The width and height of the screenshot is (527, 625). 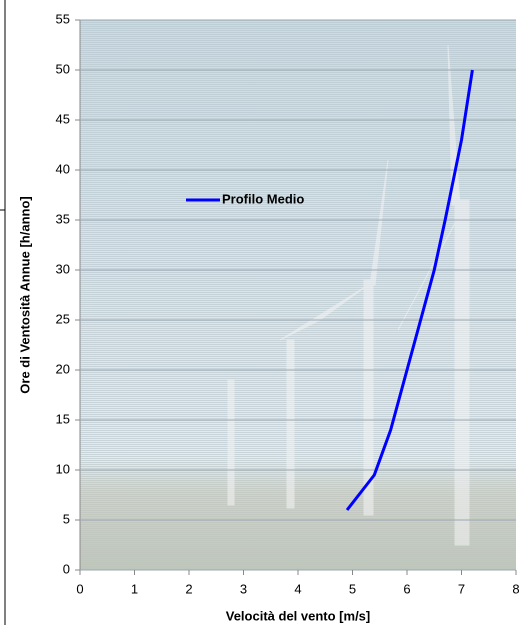 I want to click on x-tick-label: 4, so click(x=297, y=588).